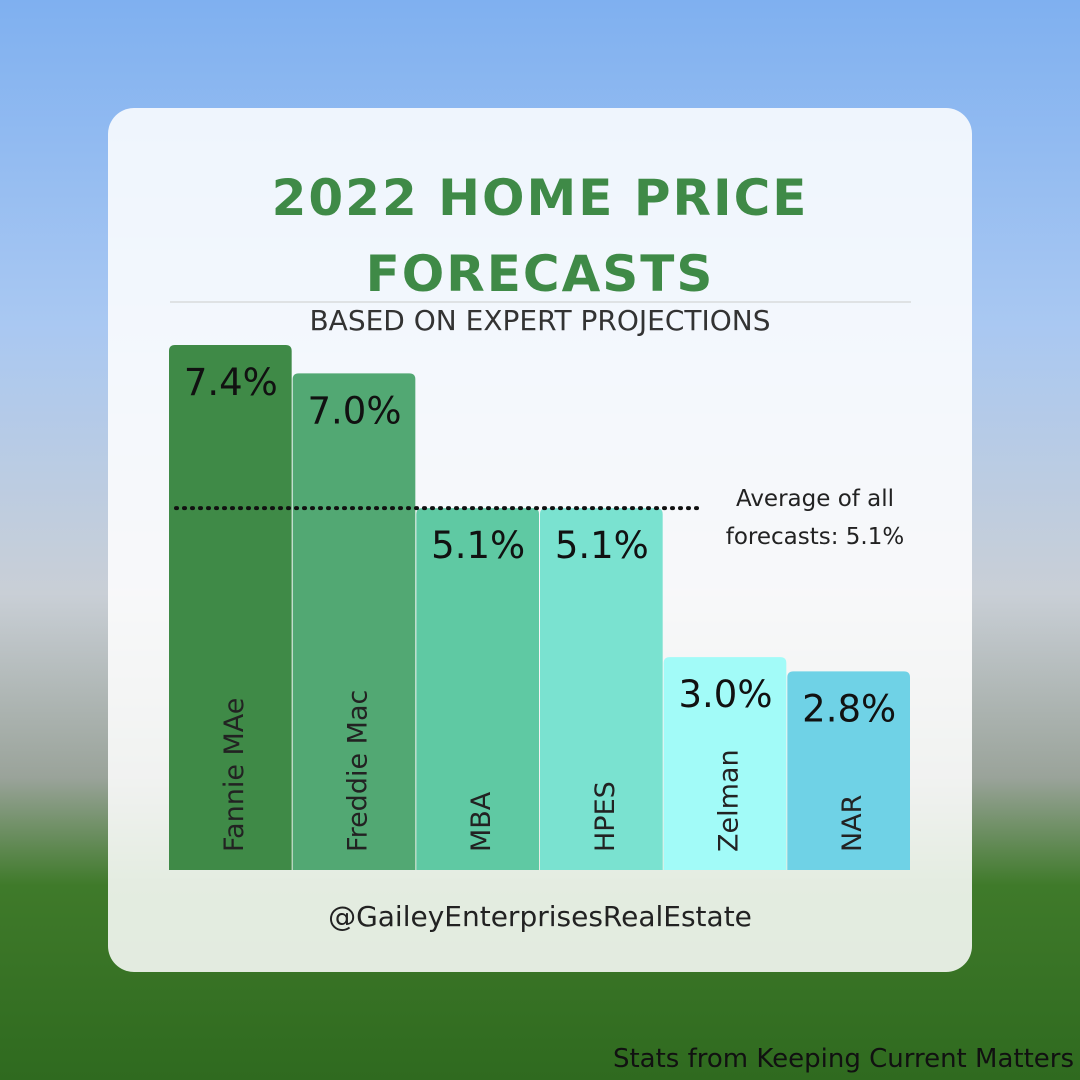  What do you see at coordinates (852, 823) in the screenshot?
I see `category-label: NAR` at bounding box center [852, 823].